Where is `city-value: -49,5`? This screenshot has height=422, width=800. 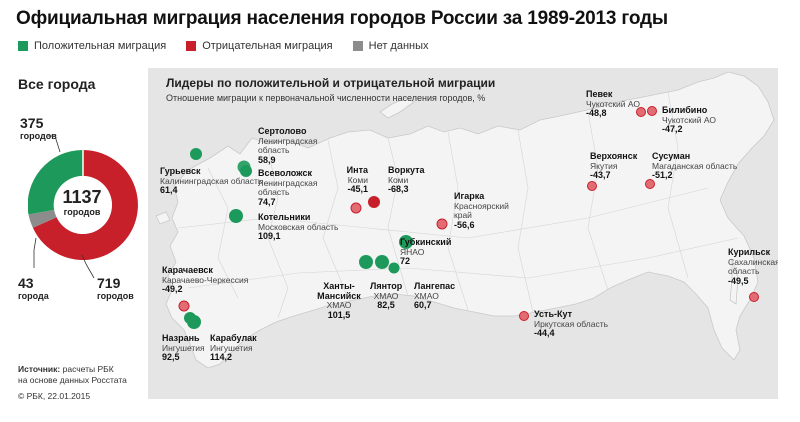 city-value: -49,5 is located at coordinates (738, 280).